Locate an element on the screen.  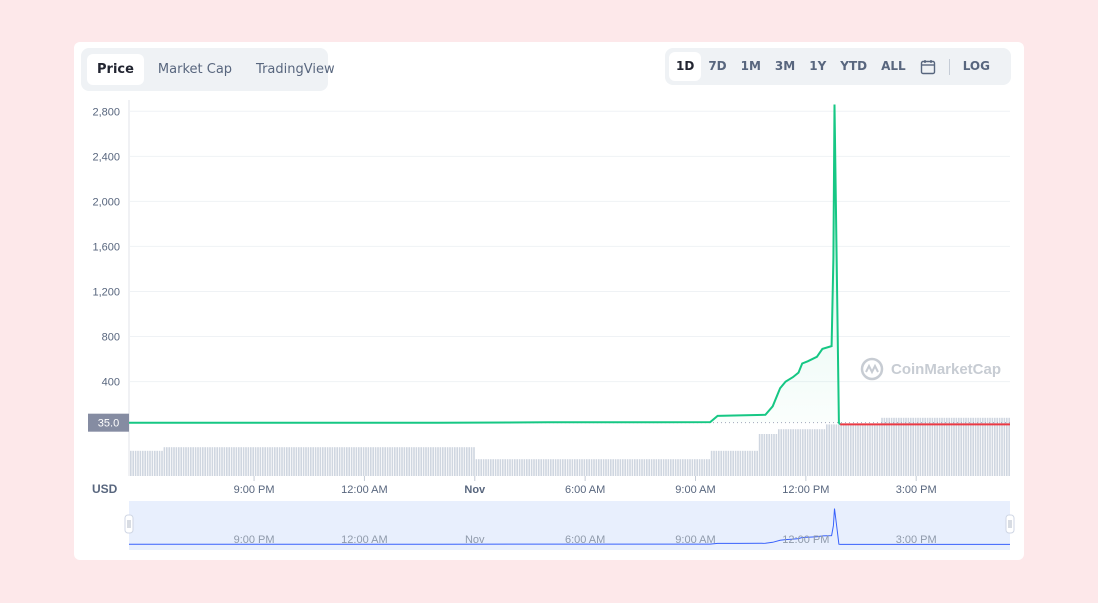
range-ytd-button: YTD is located at coordinates (854, 66).